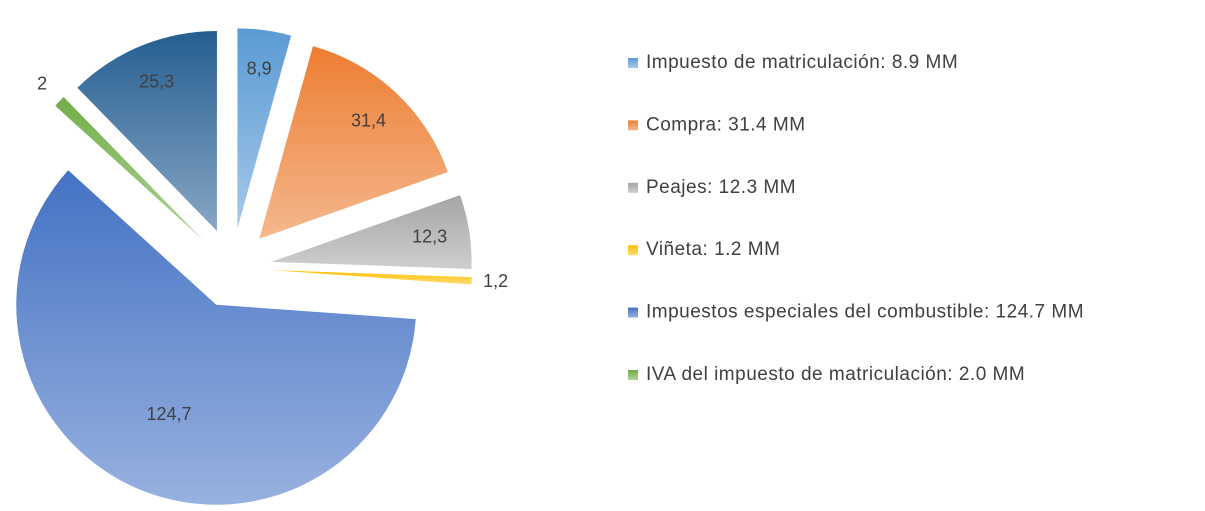 The image size is (1205, 511). What do you see at coordinates (156, 81) in the screenshot?
I see `data-label: 25,3` at bounding box center [156, 81].